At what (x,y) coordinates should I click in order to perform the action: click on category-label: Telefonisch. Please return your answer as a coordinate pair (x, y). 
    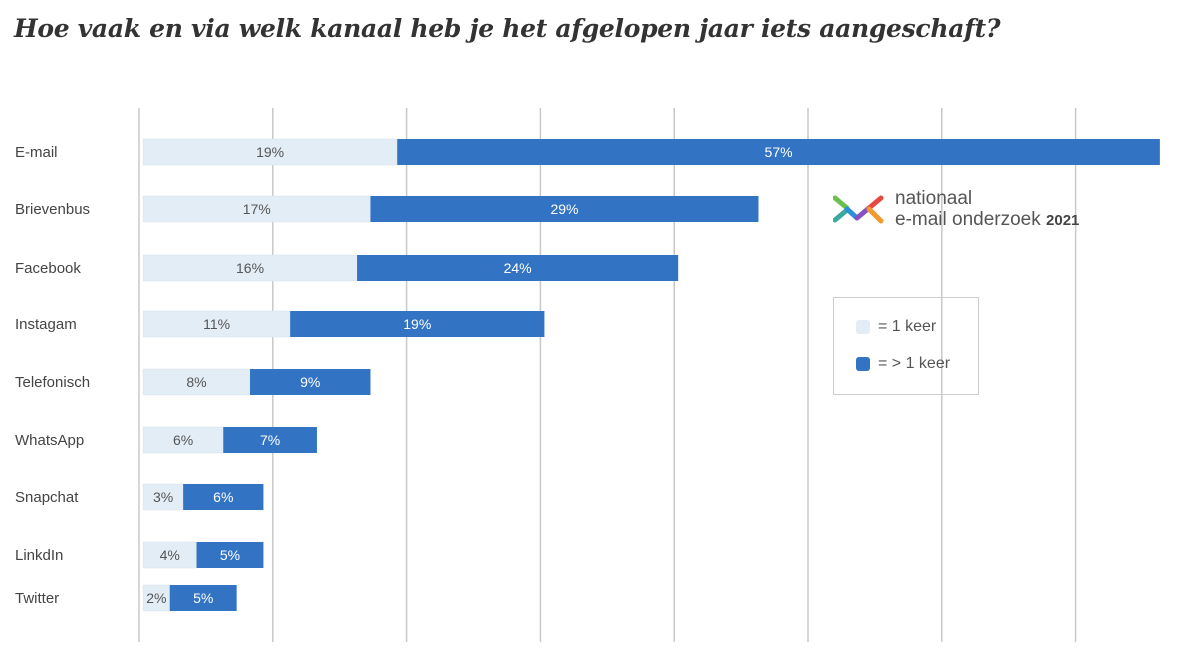
    Looking at the image, I should click on (52, 382).